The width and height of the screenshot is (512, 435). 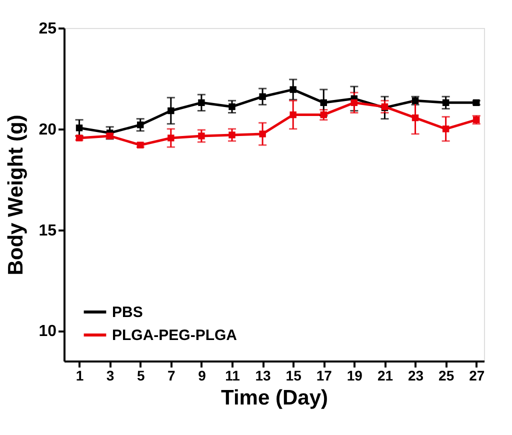 What do you see at coordinates (80, 376) in the screenshot?
I see `x-tick-label: 1` at bounding box center [80, 376].